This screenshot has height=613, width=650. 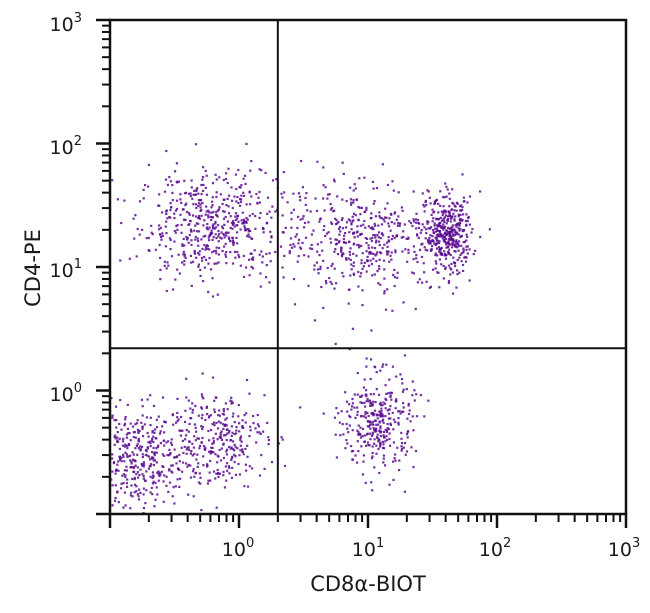 What do you see at coordinates (495, 548) in the screenshot?
I see `x-tick-label-100: 10²` at bounding box center [495, 548].